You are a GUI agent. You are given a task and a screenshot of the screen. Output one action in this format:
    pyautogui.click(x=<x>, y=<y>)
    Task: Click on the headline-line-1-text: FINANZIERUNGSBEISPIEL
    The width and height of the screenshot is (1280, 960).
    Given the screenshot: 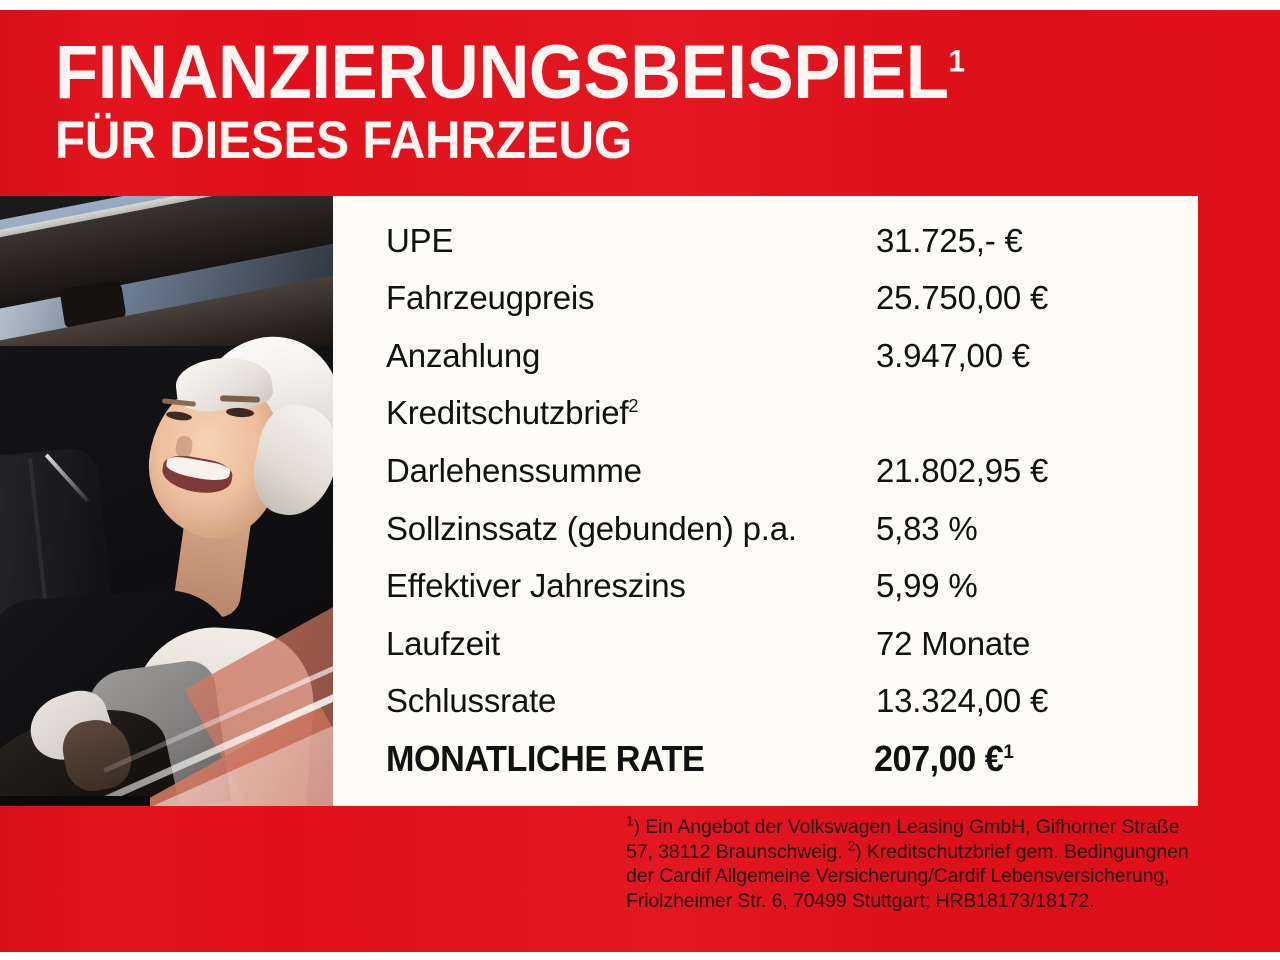 What is the action you would take?
    pyautogui.click(x=502, y=72)
    